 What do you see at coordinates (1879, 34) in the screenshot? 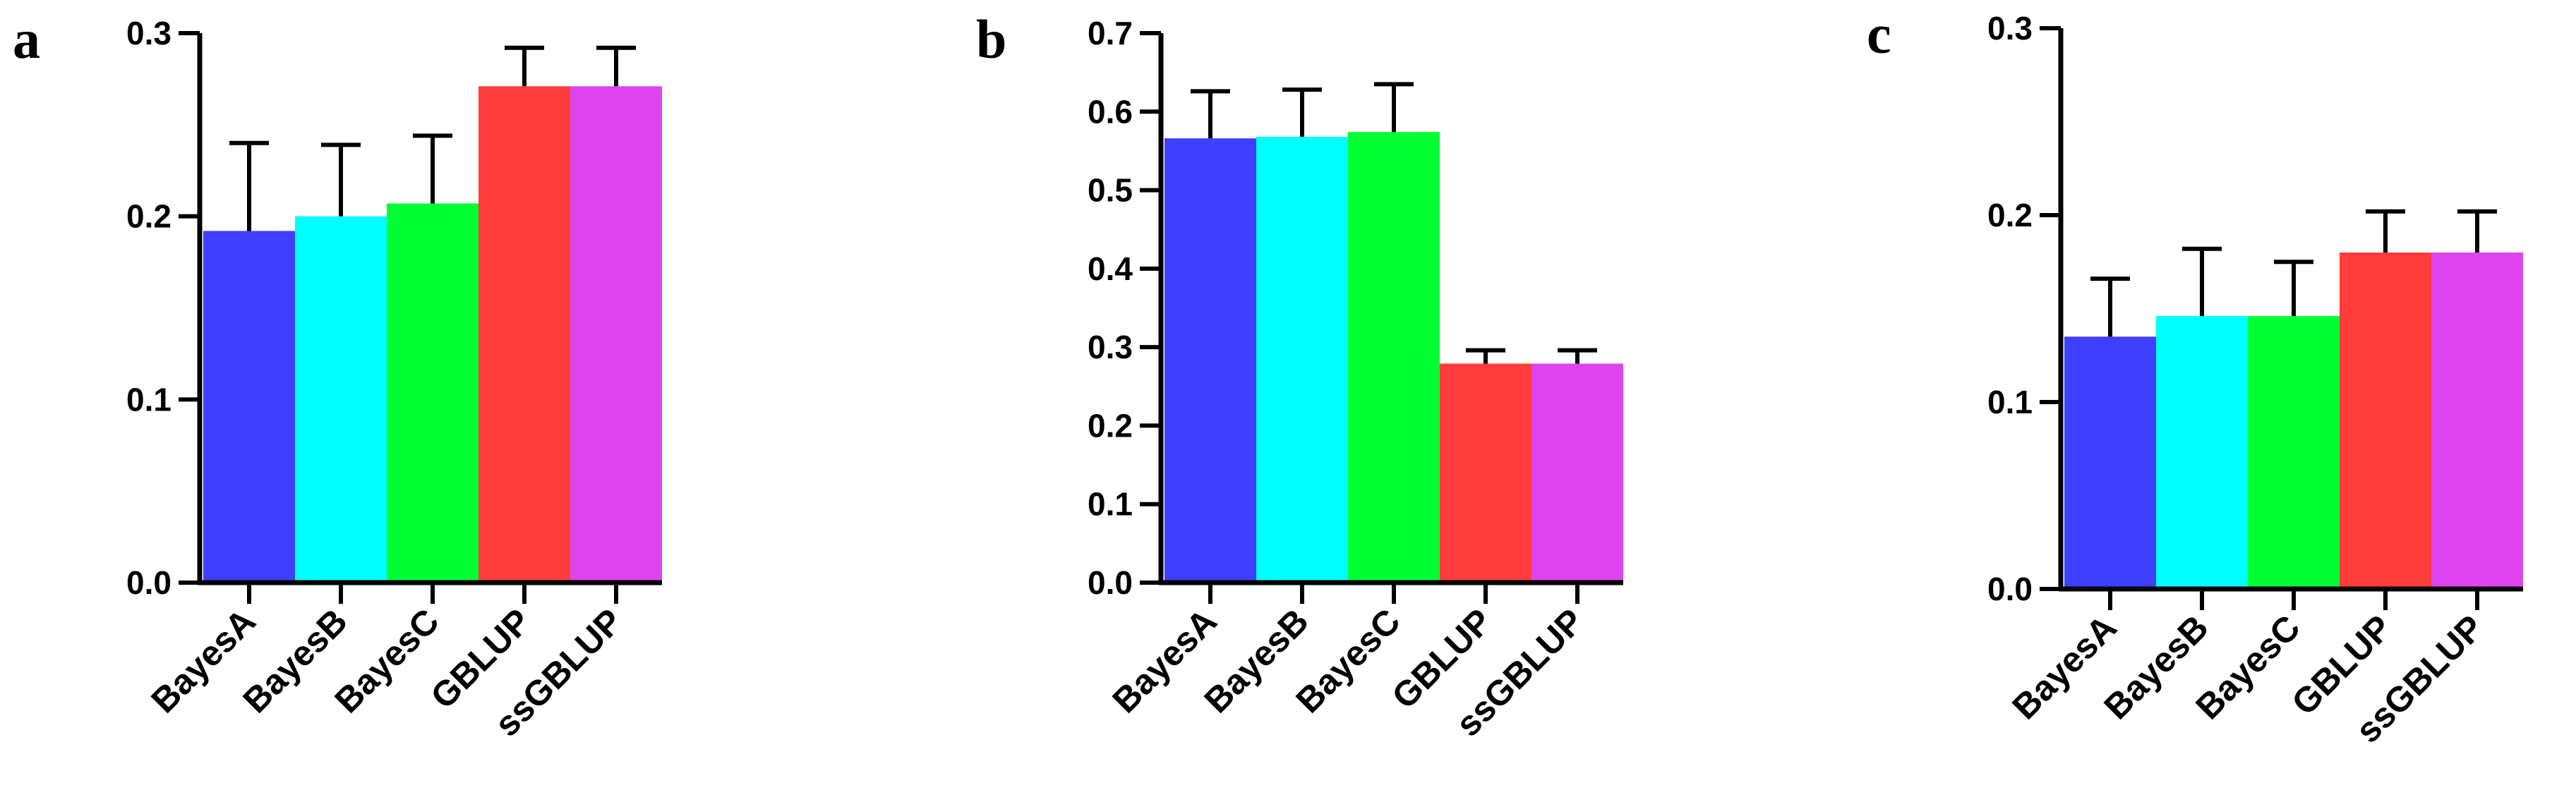
I see `panel-label-c: c` at bounding box center [1879, 34].